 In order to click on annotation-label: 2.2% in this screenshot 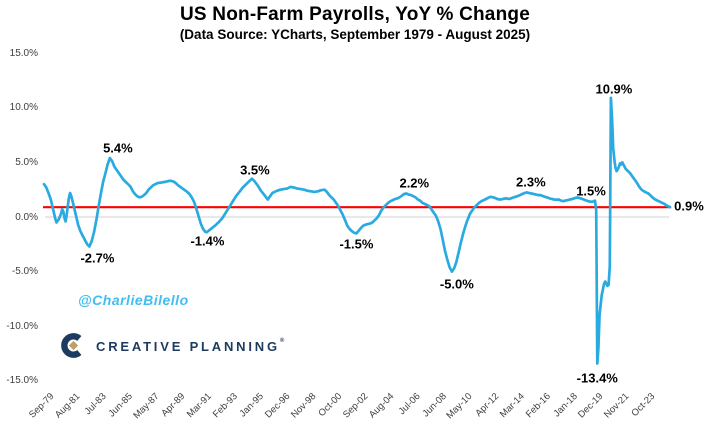, I will do `click(414, 183)`.